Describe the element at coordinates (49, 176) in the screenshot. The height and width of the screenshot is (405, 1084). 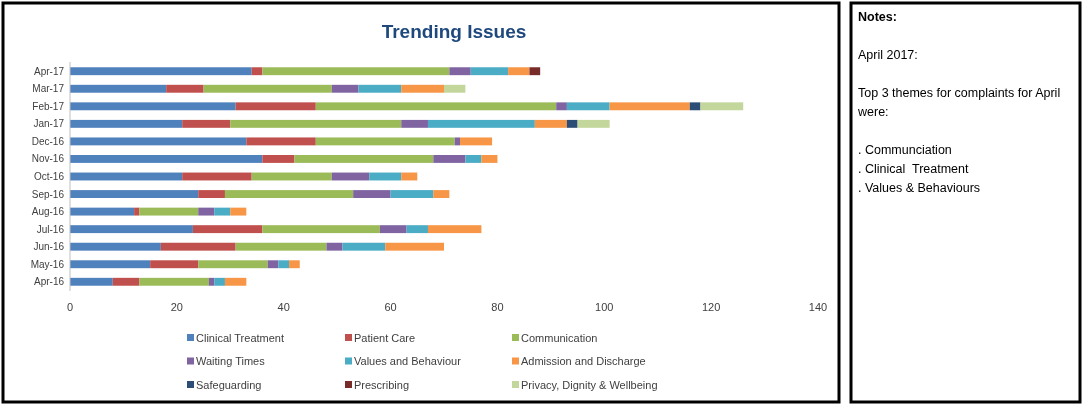
I see `y-tick-label: Oct-16` at that location.